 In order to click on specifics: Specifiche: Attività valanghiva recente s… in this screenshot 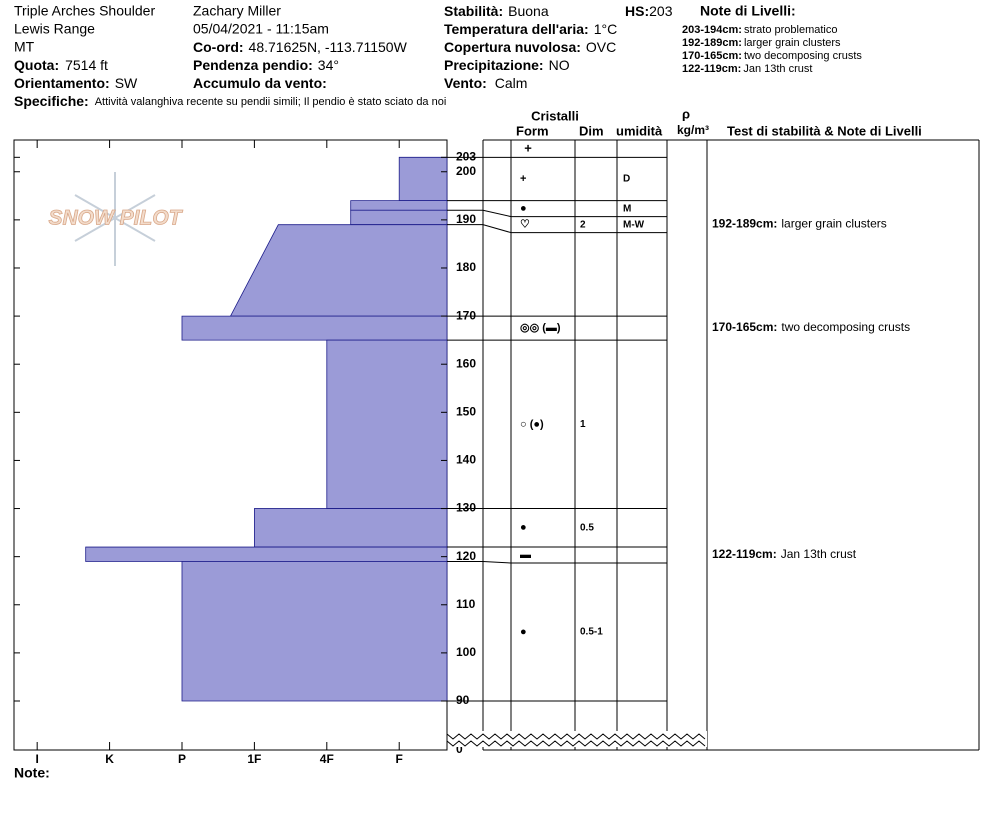, I will do `click(230, 101)`.